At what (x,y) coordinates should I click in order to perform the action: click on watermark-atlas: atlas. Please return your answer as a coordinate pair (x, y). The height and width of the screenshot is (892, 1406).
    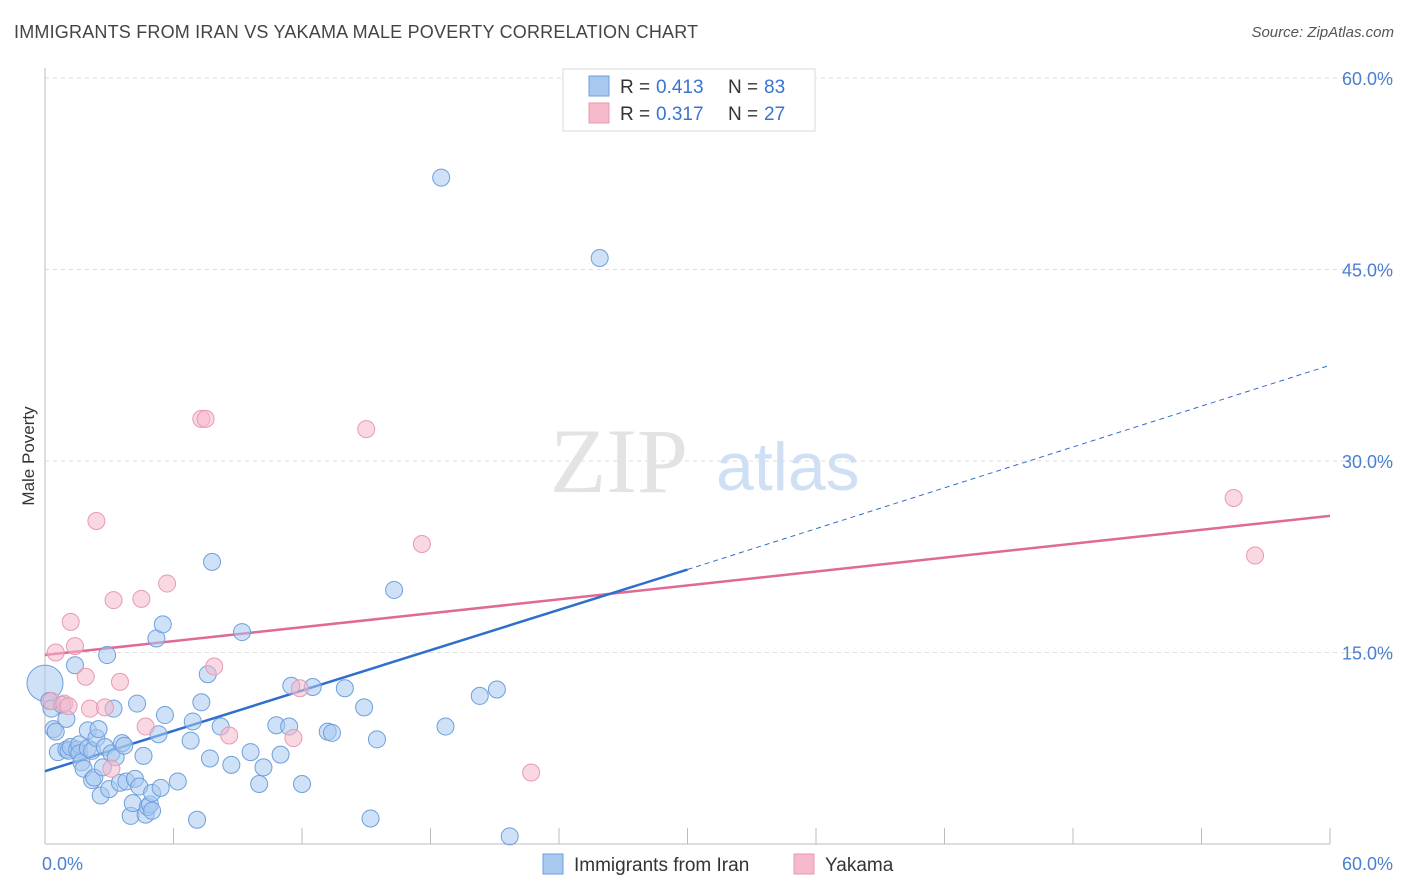
    Looking at the image, I should click on (788, 467).